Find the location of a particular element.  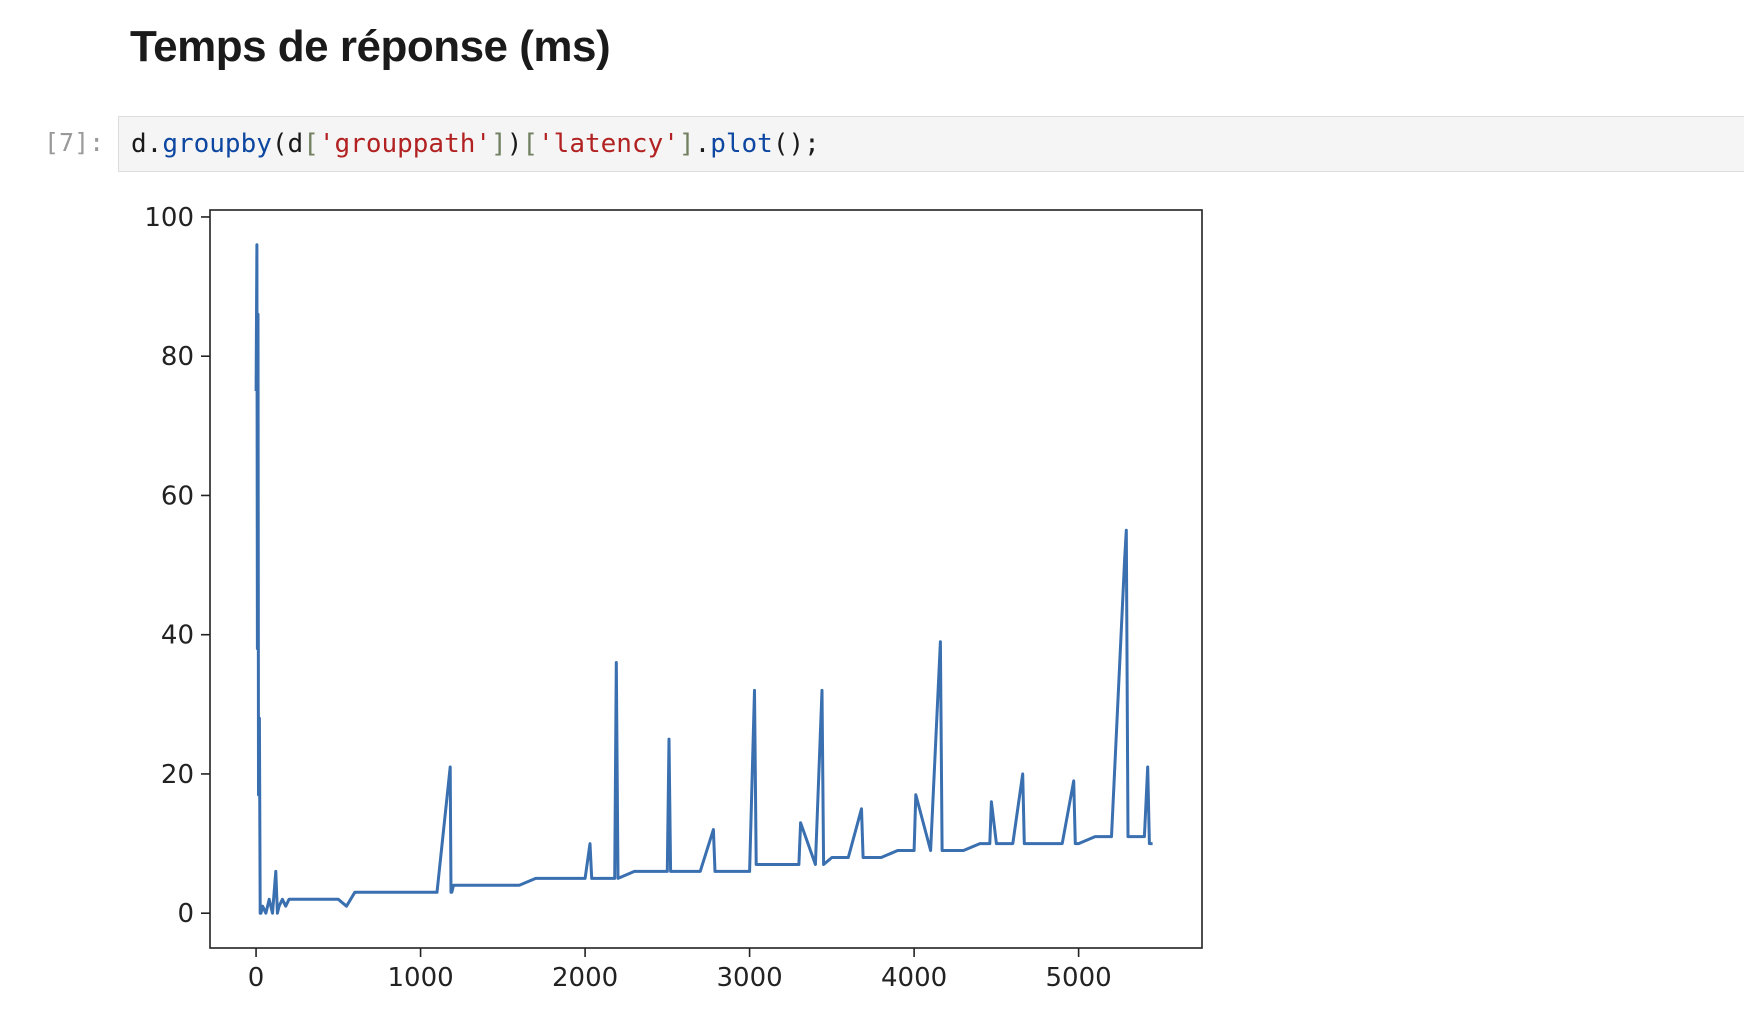

cell-execution-count: [7]: is located at coordinates (74, 142).